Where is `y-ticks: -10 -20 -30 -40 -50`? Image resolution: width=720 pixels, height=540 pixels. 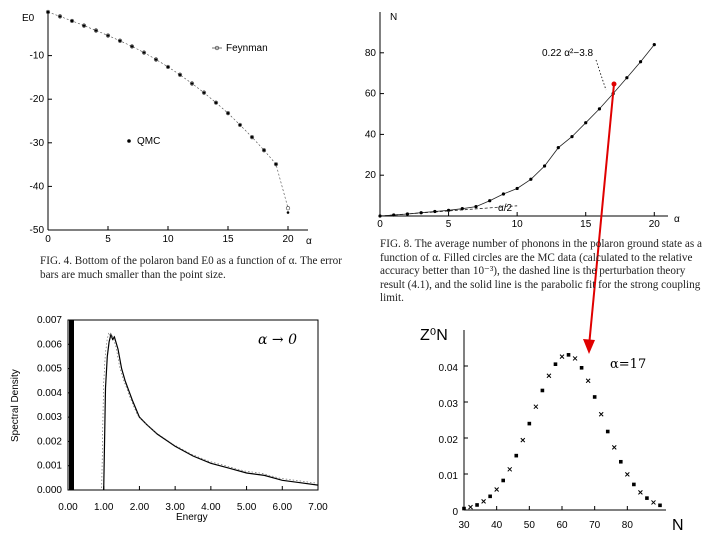 y-ticks: -10 -20 -30 -40 -50 is located at coordinates (41, 143).